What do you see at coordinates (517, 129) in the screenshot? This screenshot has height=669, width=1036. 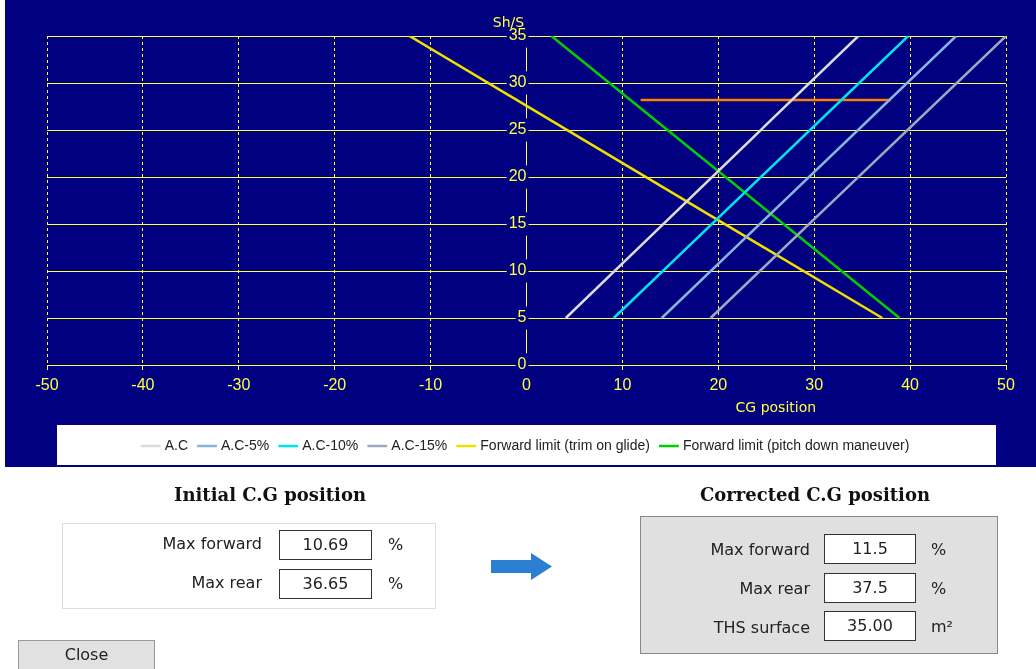 I see `y-tick-label: 25` at bounding box center [517, 129].